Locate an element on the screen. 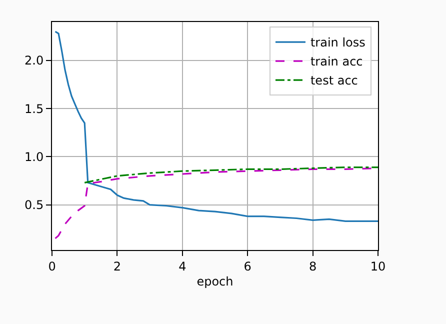  y-tick-label: 1.5 is located at coordinates (34, 109).